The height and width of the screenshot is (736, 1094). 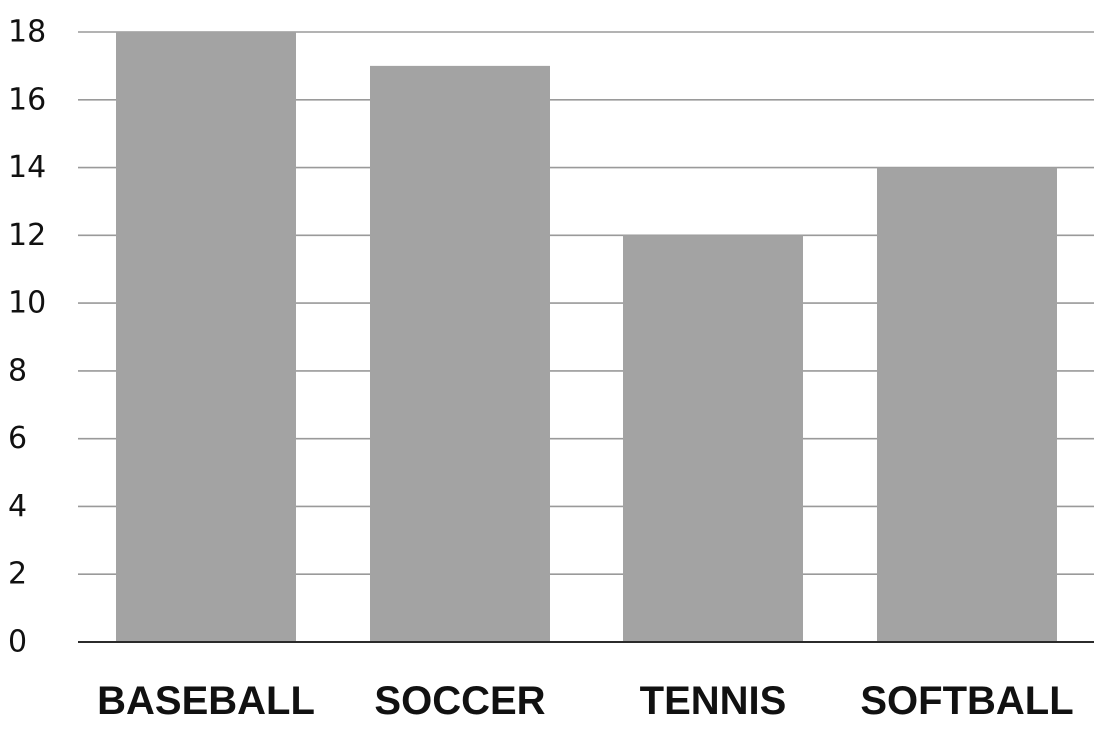 What do you see at coordinates (27, 303) in the screenshot?
I see `y-tick-label-10: 10` at bounding box center [27, 303].